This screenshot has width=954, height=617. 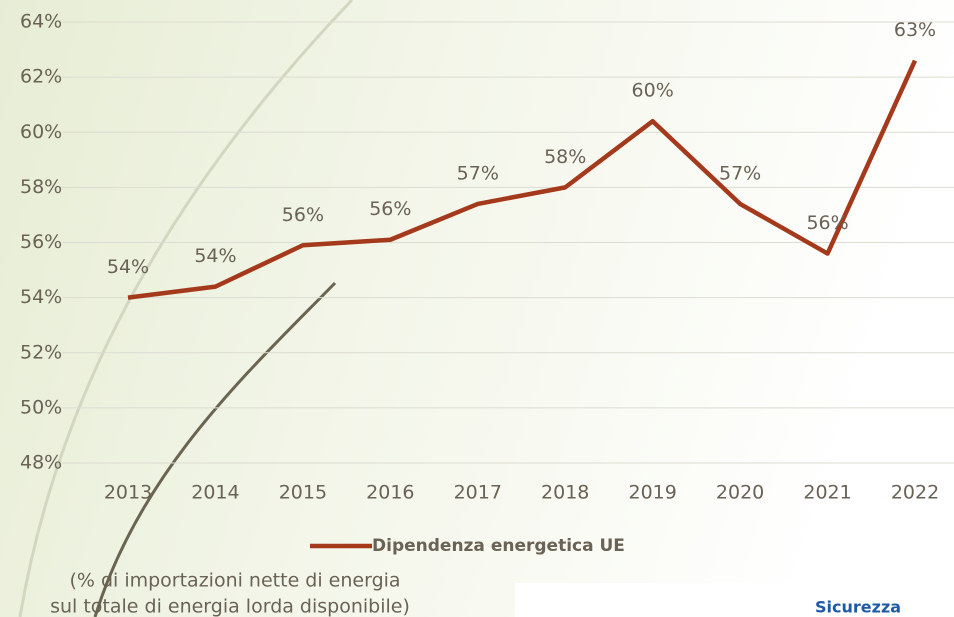 I want to click on y-tick-label: 48%, so click(x=41, y=463).